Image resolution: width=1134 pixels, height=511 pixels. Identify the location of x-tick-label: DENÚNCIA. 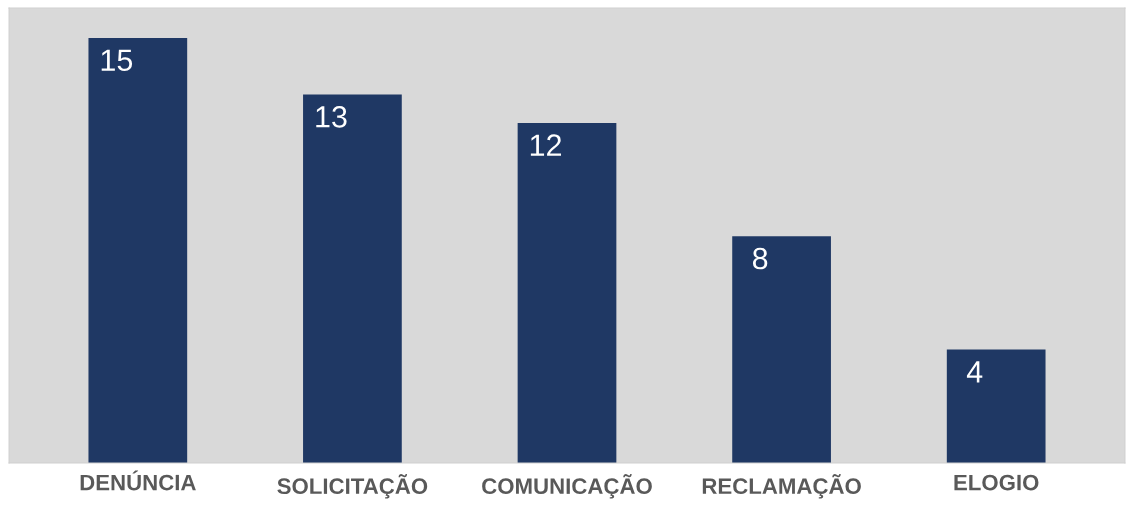
(138, 480).